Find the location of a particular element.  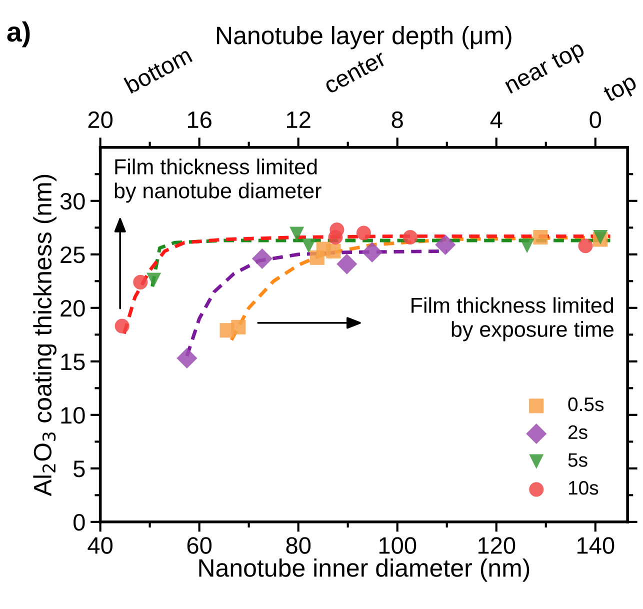

text: top is located at coordinates (621, 90).